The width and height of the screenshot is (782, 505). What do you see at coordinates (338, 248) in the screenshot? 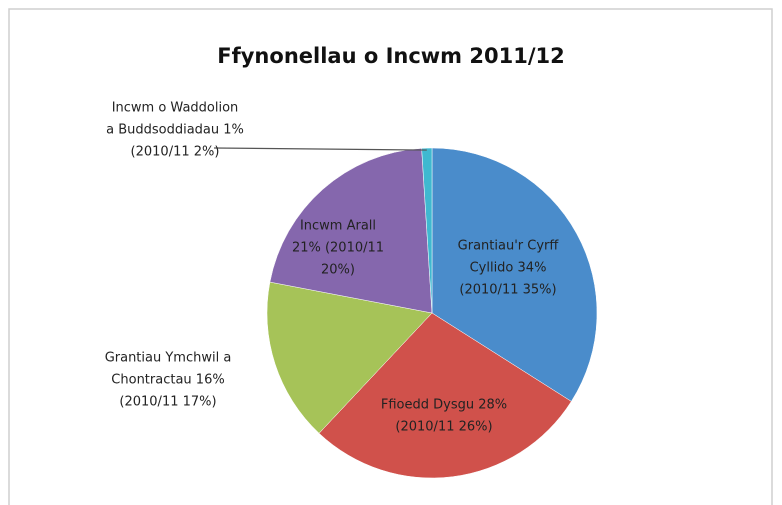
I see `data-label: 21% (2010/11` at bounding box center [338, 248].